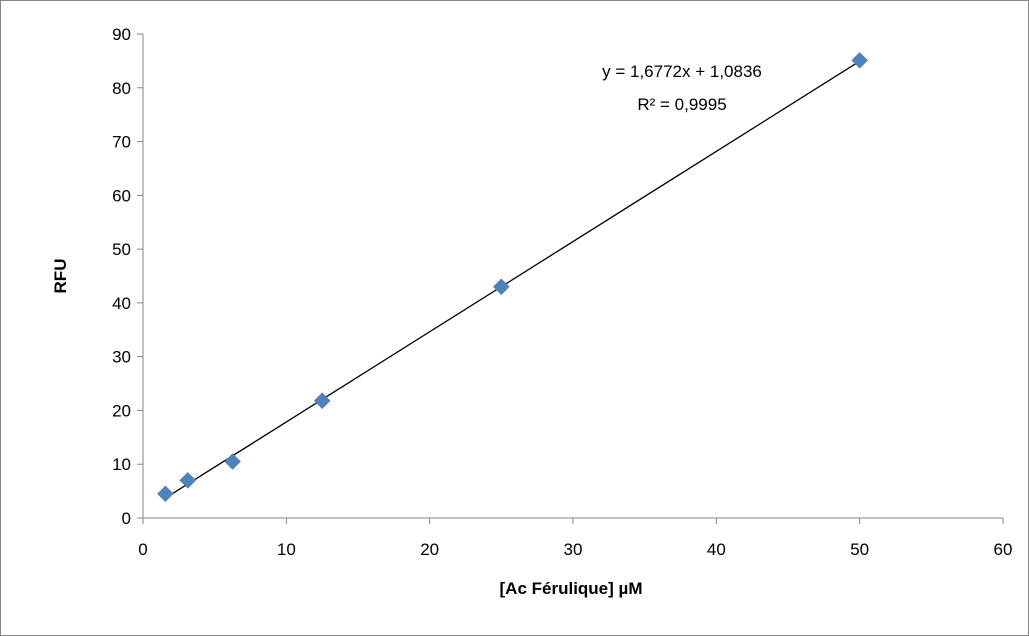 The image size is (1029, 636). Describe the element at coordinates (682, 71) in the screenshot. I see `trendline-equation: y = 1,6772x + 1,0836` at that location.